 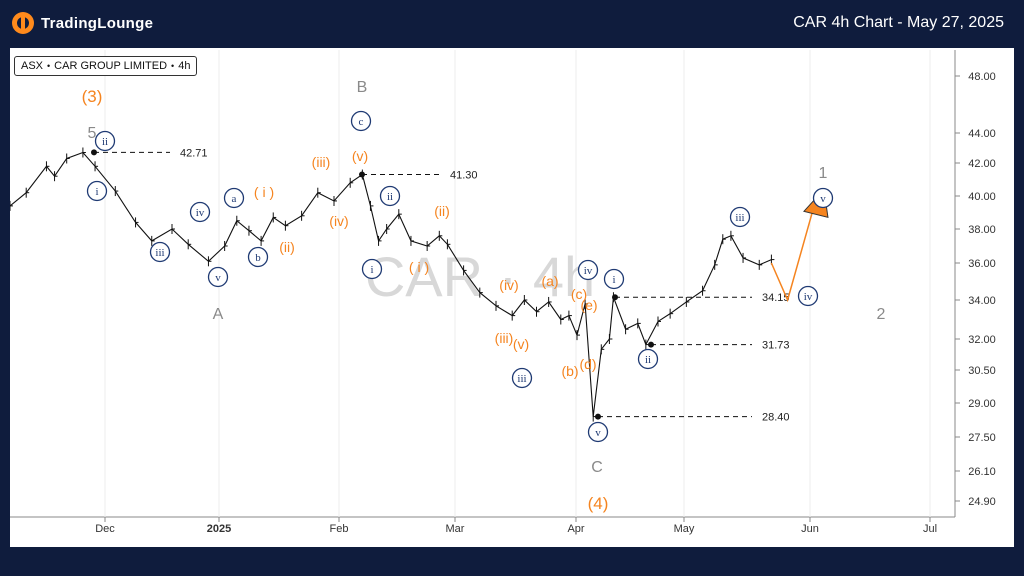 I want to click on wave-label: (b), so click(x=569, y=371).